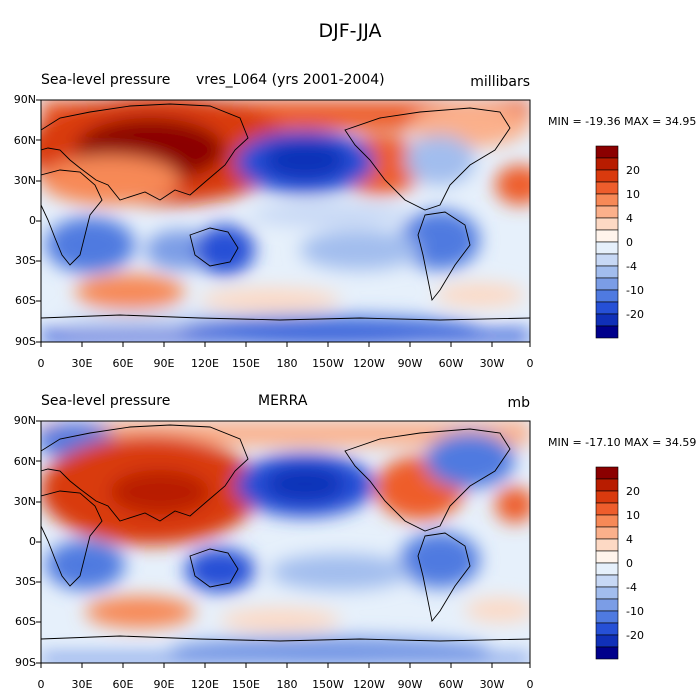 Image resolution: width=700 pixels, height=700 pixels. Describe the element at coordinates (106, 401) in the screenshot. I see `panel-2-left-title: Sea-level pressure` at that location.